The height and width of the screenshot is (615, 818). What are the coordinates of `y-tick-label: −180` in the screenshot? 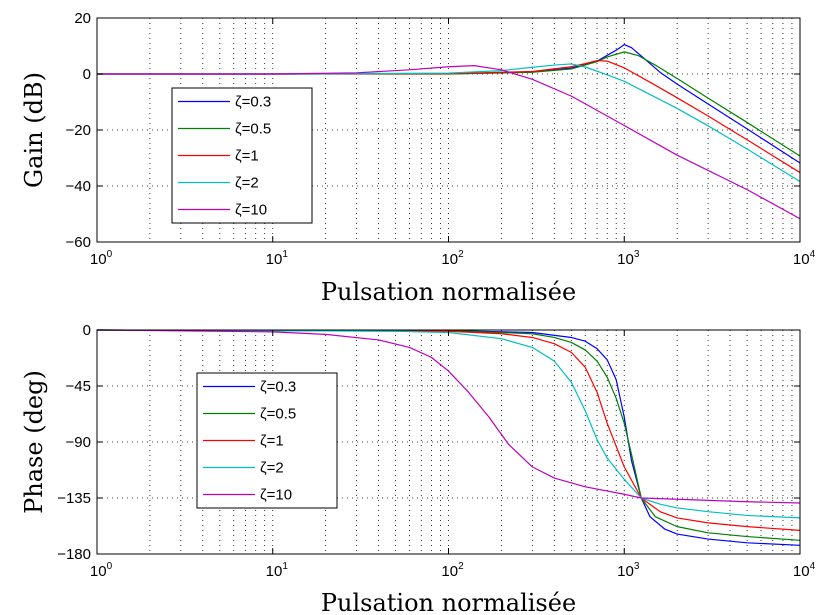 It's located at (74, 554).